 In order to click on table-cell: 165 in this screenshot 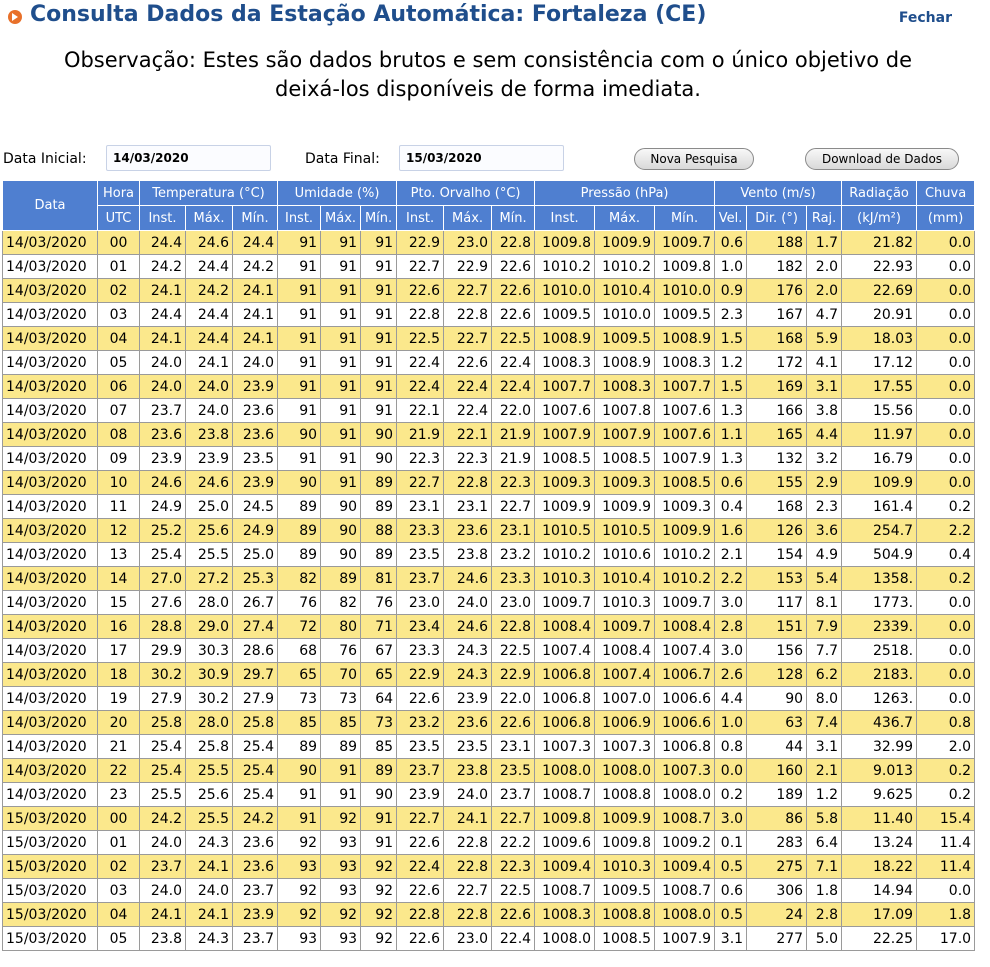, I will do `click(777, 434)`.